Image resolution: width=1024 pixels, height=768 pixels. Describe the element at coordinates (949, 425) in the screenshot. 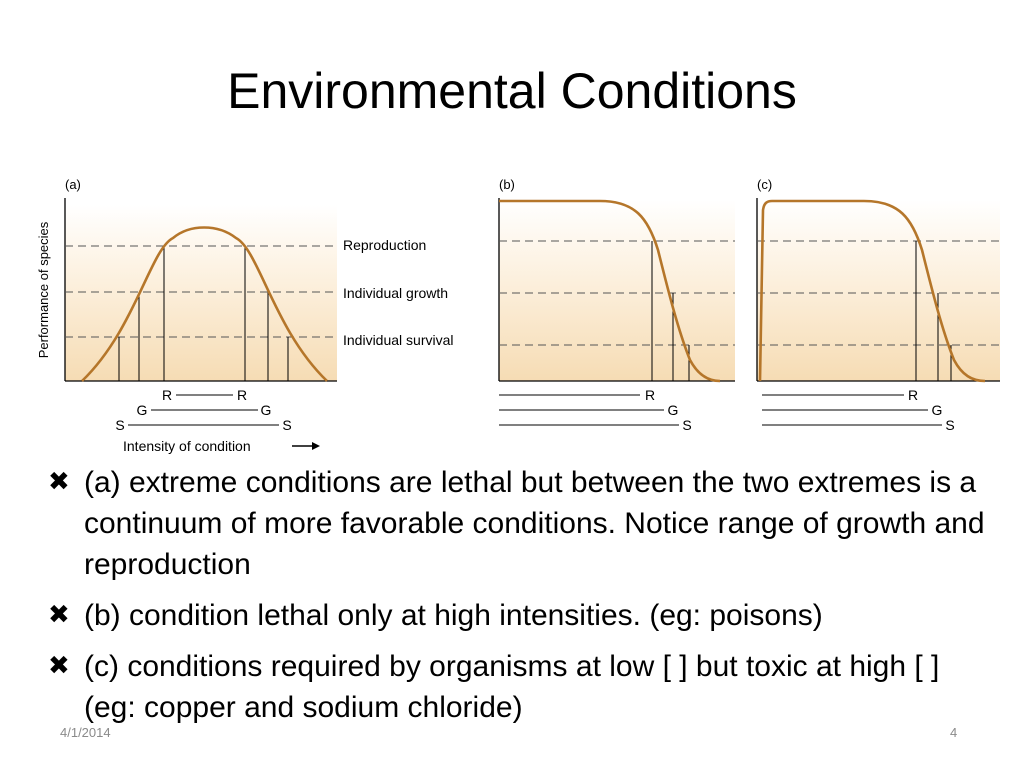

I see `panel-c-s-label: S` at that location.